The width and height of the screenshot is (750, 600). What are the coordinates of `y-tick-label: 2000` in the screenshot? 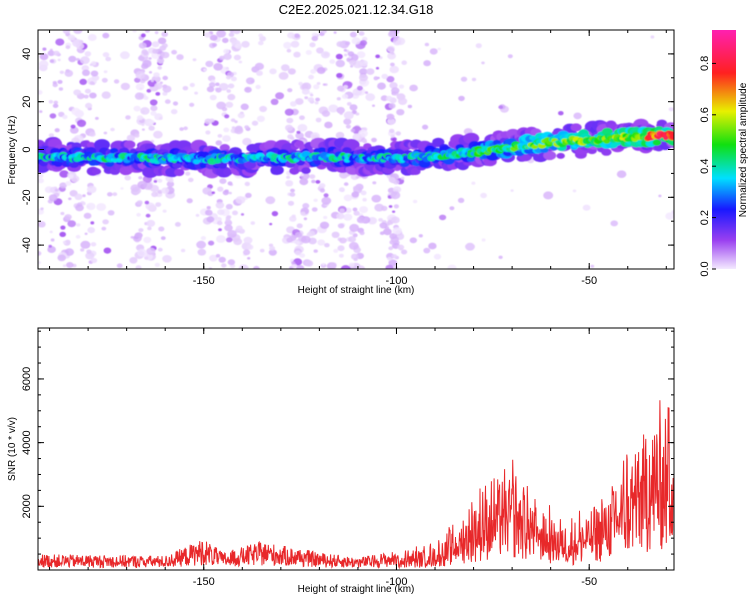 It's located at (27, 506).